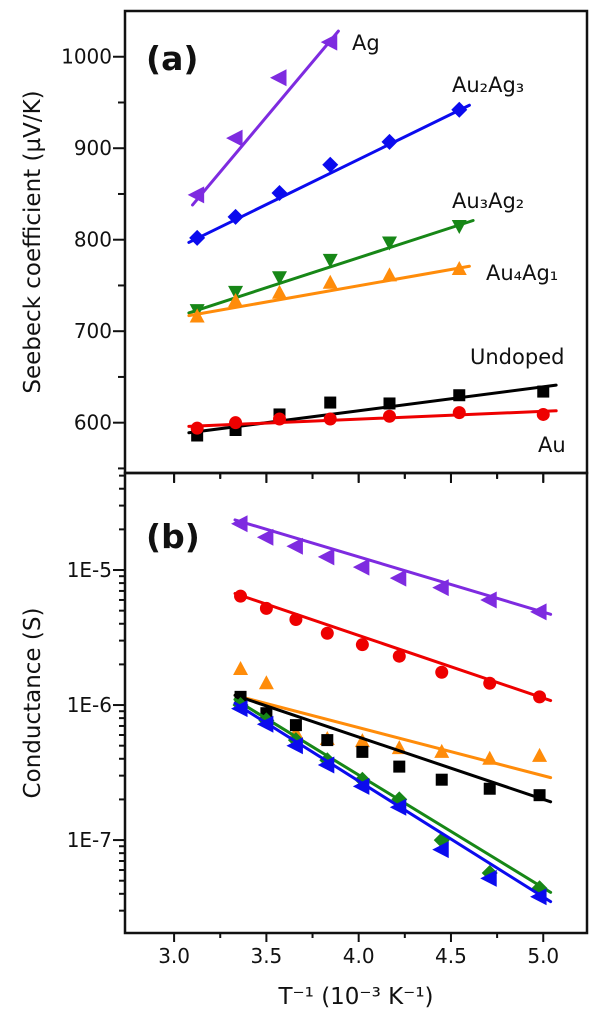  What do you see at coordinates (552, 445) in the screenshot?
I see `series-label-au: Au` at bounding box center [552, 445].